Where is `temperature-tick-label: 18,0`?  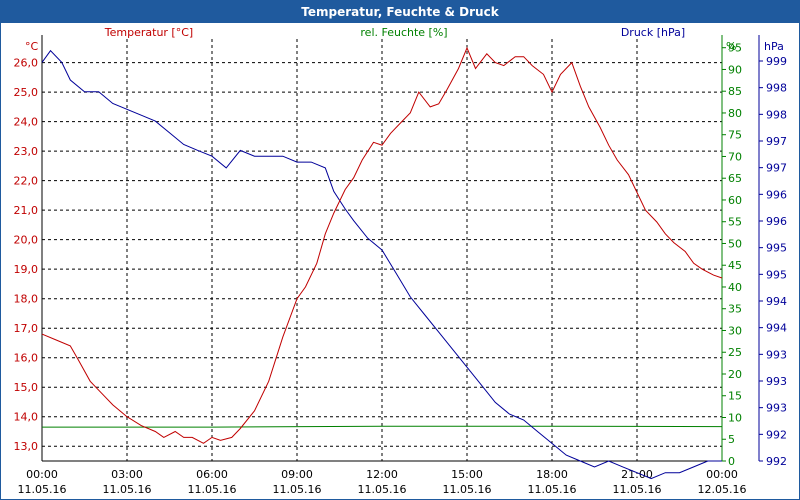
temperature-tick-label: 18,0 is located at coordinates (26, 299).